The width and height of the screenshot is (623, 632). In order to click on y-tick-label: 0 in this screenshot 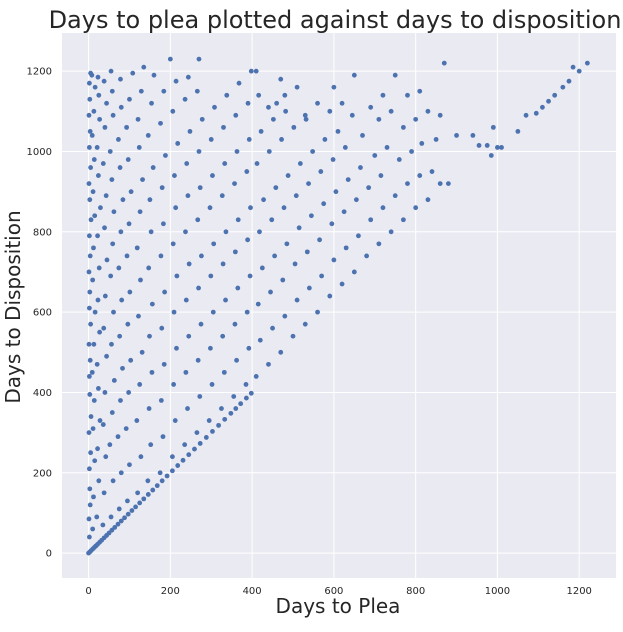, I will do `click(49, 554)`.